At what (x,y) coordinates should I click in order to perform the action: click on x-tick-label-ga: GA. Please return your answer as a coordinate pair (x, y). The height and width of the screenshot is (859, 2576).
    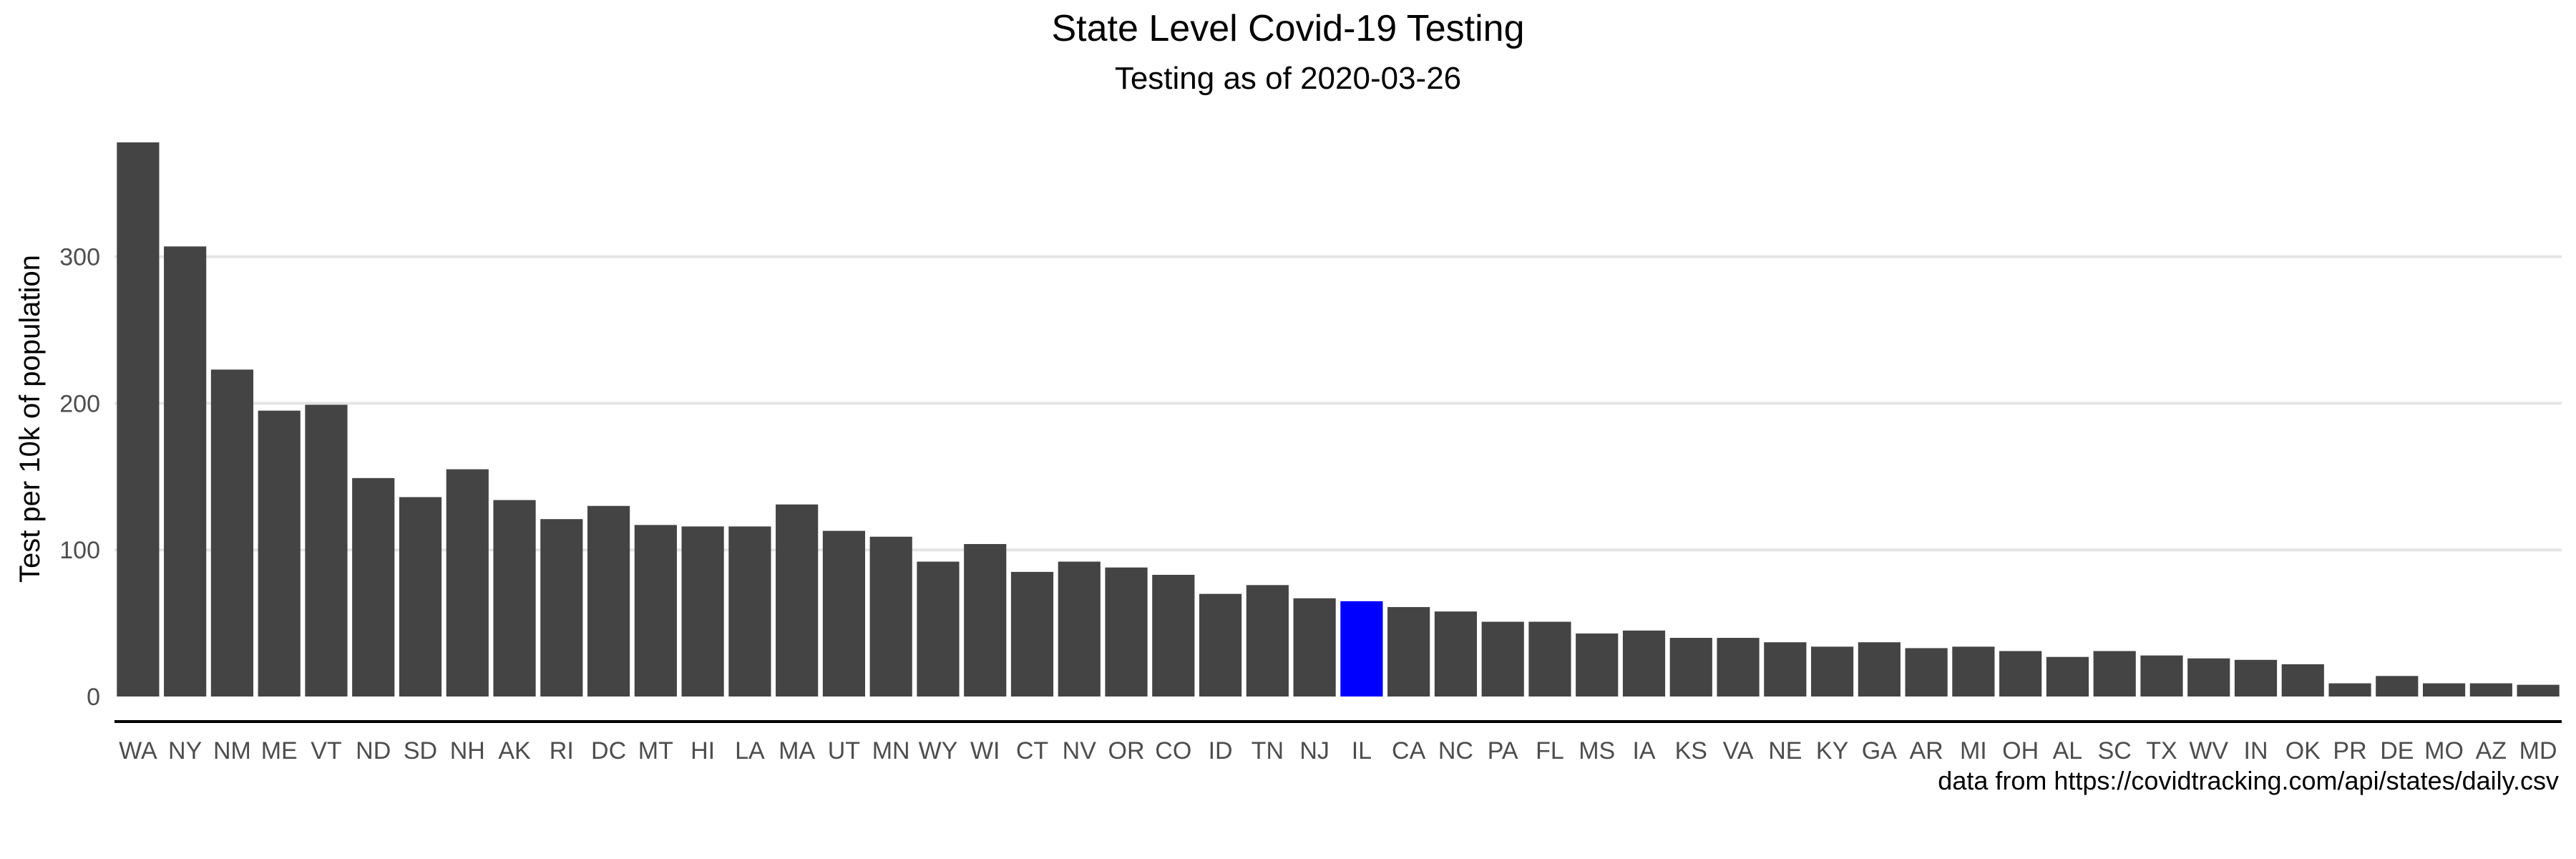
    Looking at the image, I should click on (1879, 751).